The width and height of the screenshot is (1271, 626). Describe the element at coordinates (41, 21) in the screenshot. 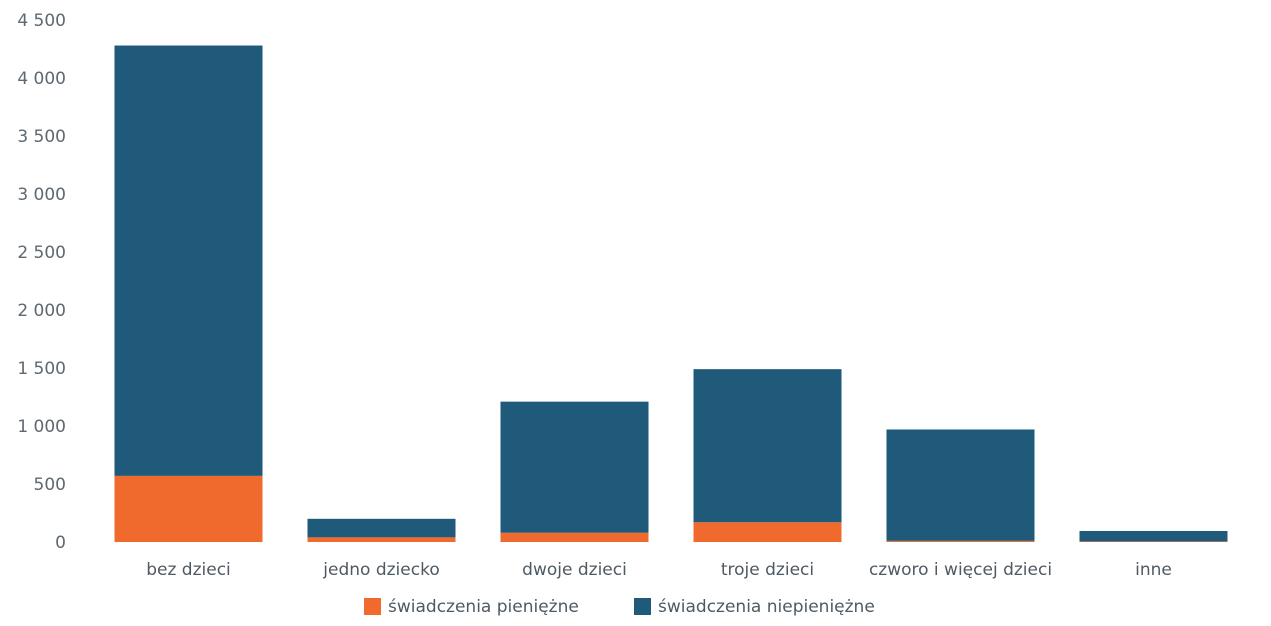

I see `y-tick-label: 4 500` at that location.